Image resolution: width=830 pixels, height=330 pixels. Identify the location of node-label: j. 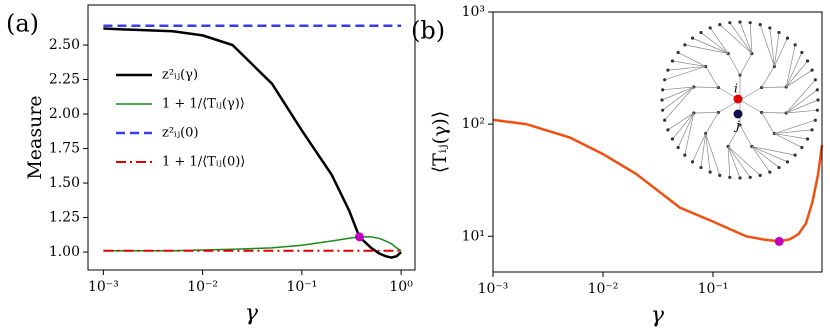
(736, 126).